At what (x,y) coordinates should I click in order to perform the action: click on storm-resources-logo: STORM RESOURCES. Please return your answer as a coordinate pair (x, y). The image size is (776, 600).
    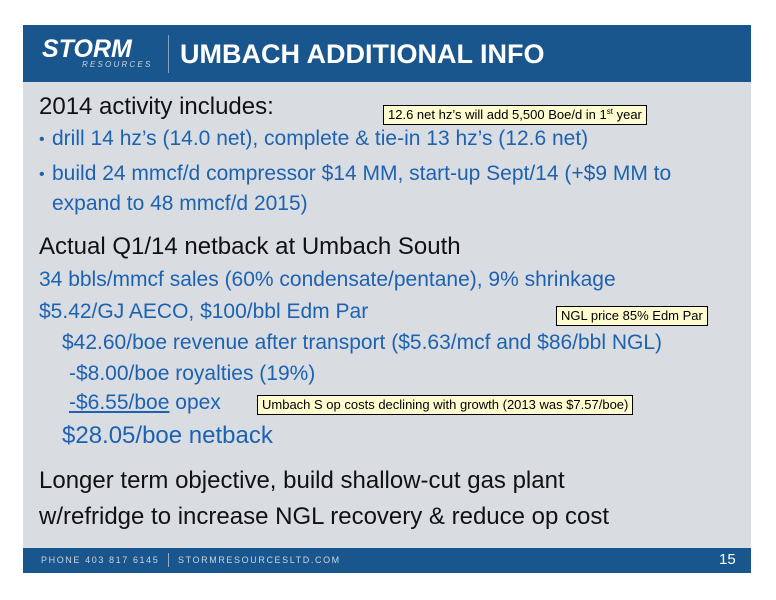
    Looking at the image, I should click on (101, 53).